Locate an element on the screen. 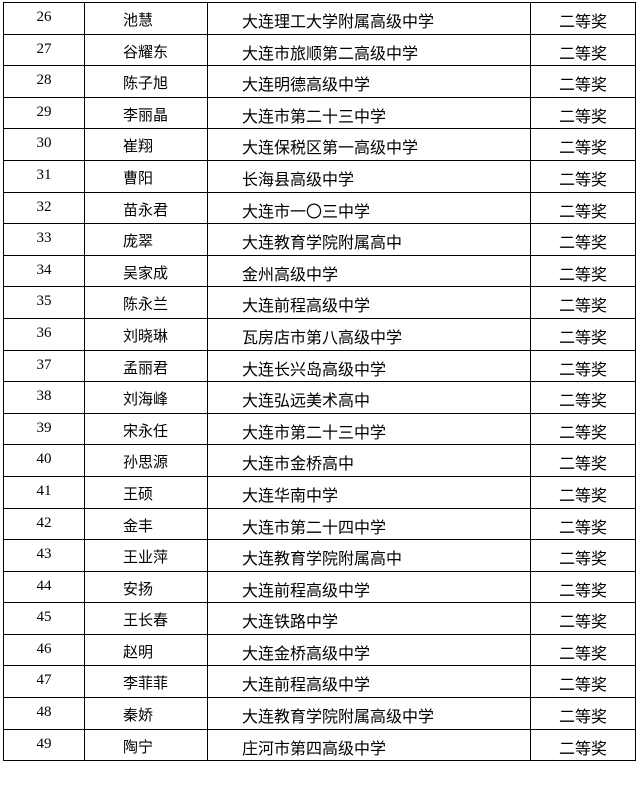  name-cell: 庞翠 is located at coordinates (146, 239).